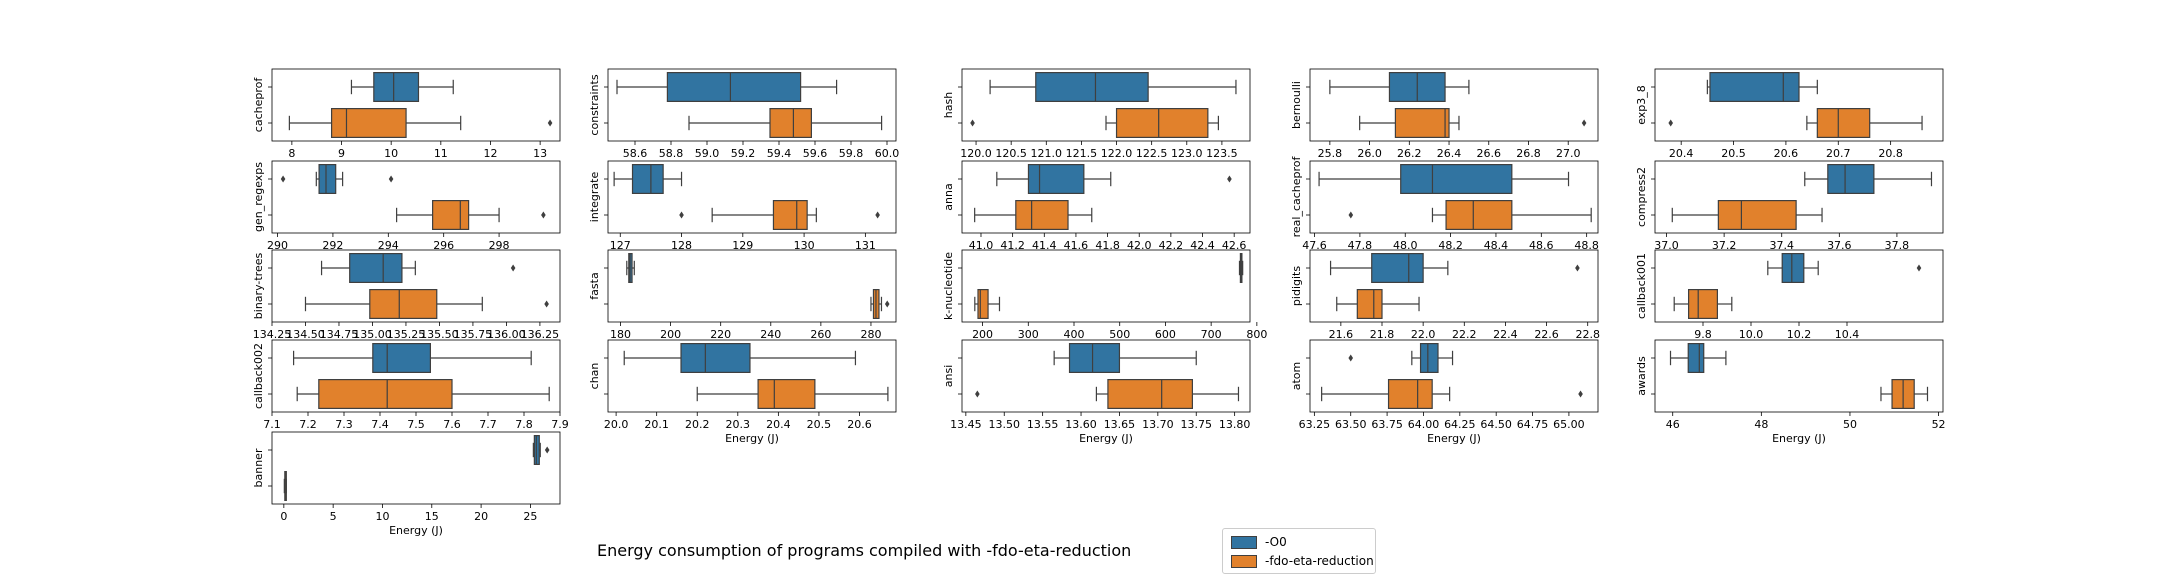 The height and width of the screenshot is (576, 2160). I want to click on x-tick-label: 9, so click(341, 153).